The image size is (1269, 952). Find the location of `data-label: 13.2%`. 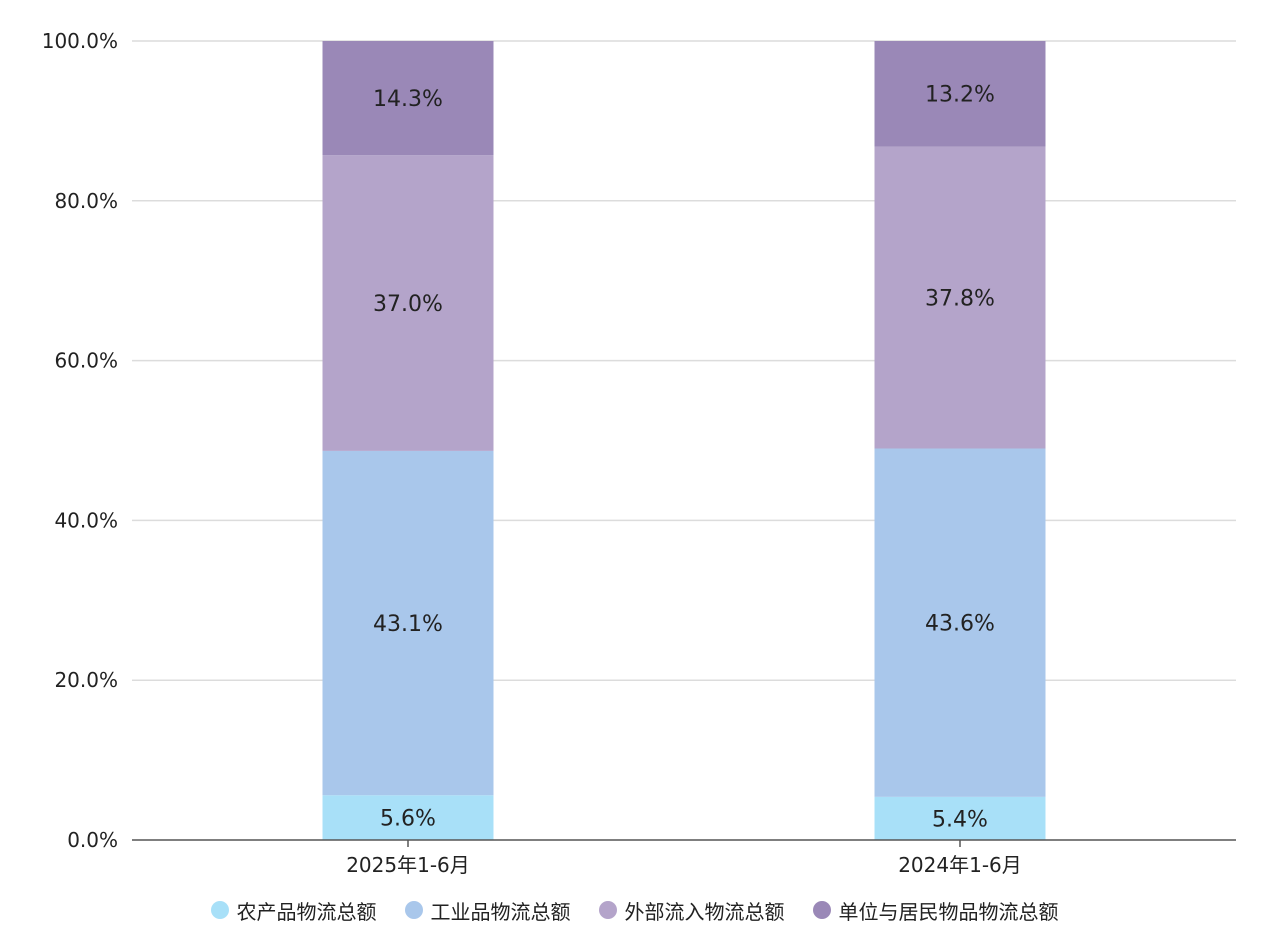

data-label: 13.2% is located at coordinates (960, 95).